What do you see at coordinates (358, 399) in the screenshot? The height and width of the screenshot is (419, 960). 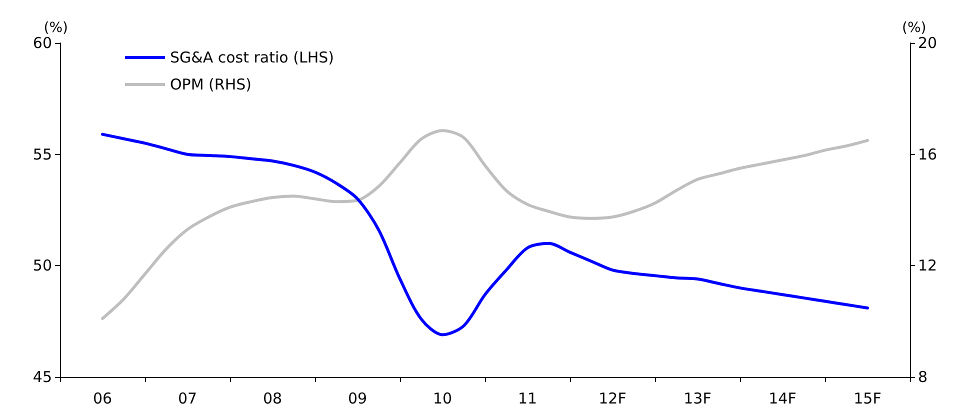 I see `x-tick-label: 09` at bounding box center [358, 399].